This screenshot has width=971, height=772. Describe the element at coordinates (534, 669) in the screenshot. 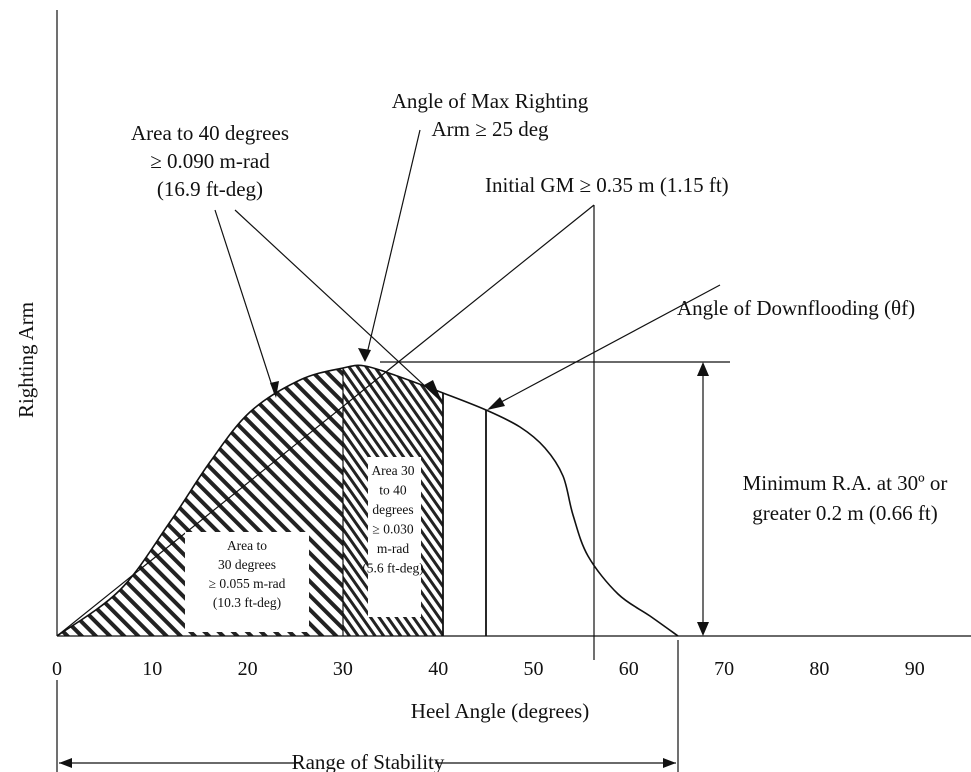

I see `x-tick-label: 50` at that location.